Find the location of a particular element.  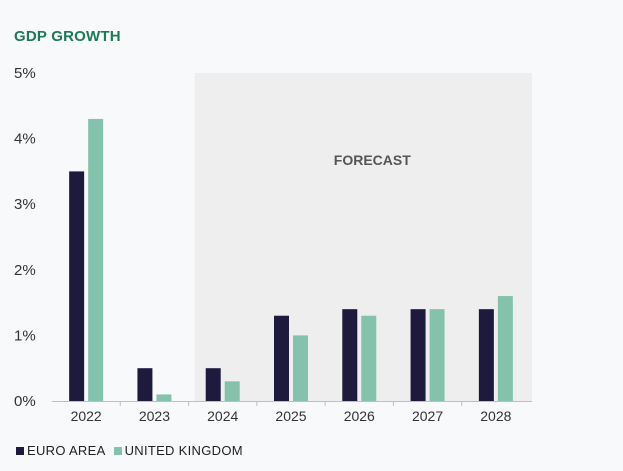

x-tick-label-2022: 2022 is located at coordinates (86, 416).